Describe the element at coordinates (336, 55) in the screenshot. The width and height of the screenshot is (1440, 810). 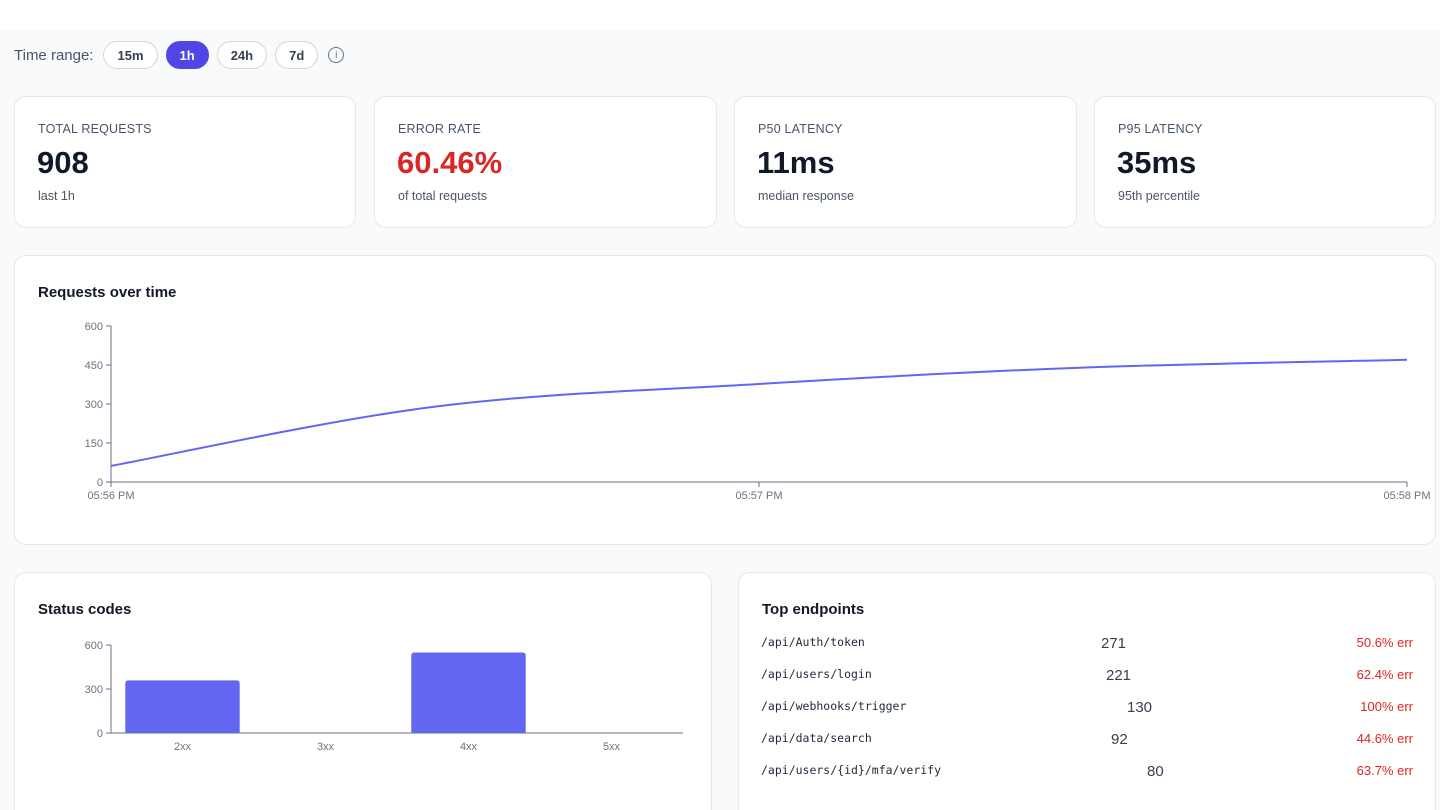
I see `info-circle-icon: i` at that location.